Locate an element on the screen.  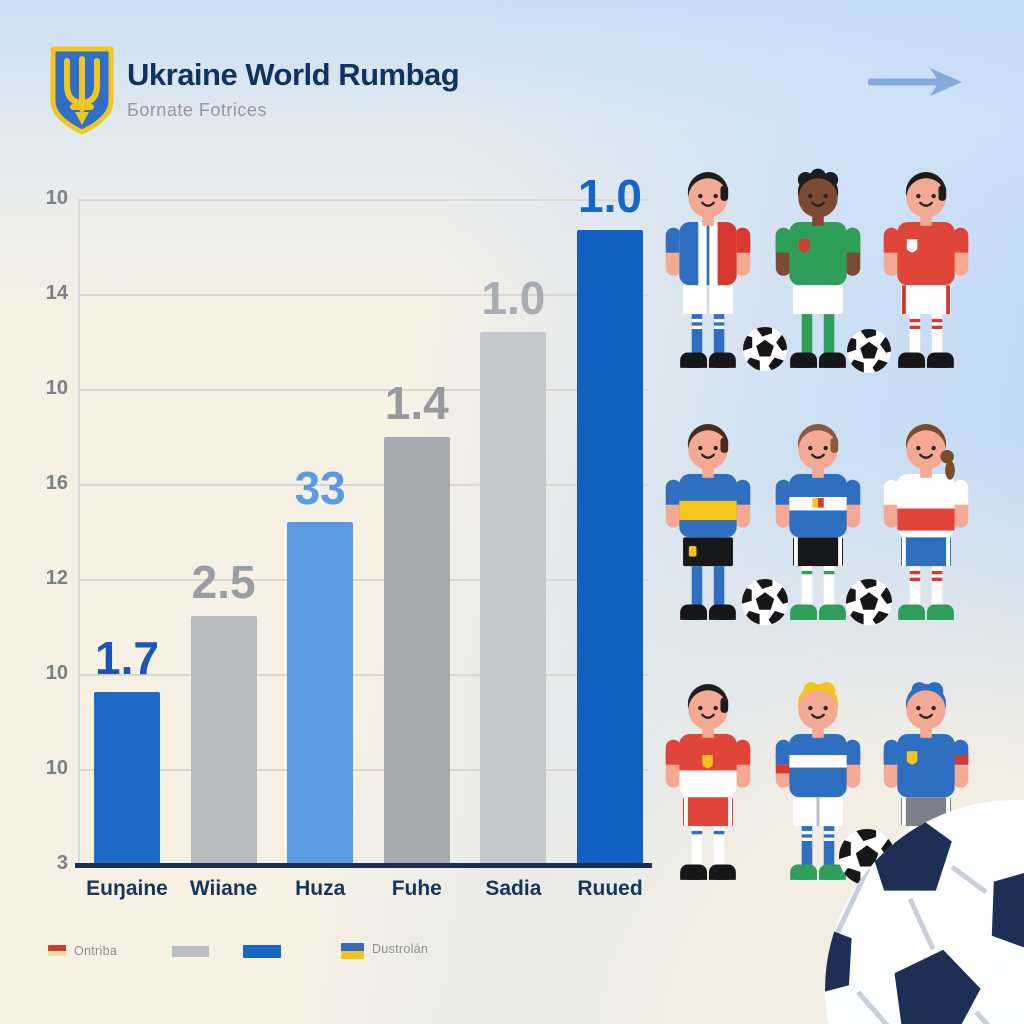
x-axis-label: Fuhe is located at coordinates (416, 888).